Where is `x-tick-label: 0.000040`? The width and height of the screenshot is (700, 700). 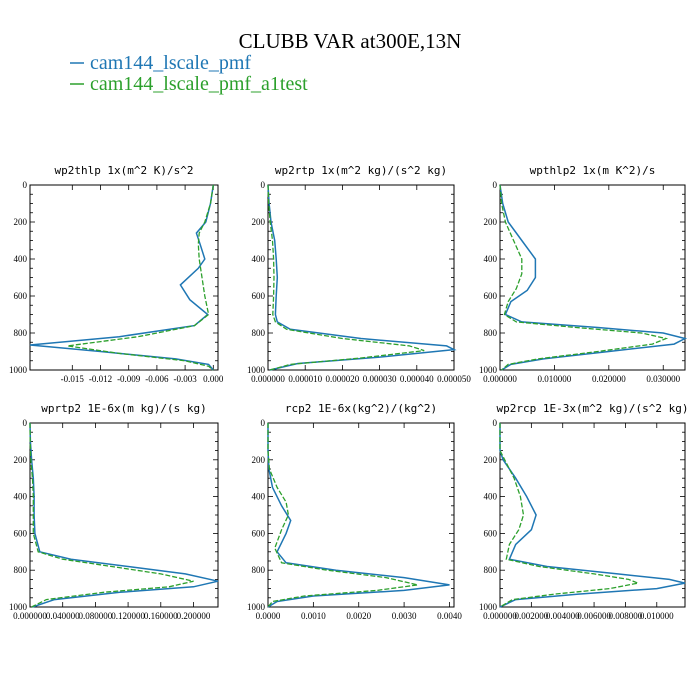
x-tick-label: 0.000040 is located at coordinates (417, 379).